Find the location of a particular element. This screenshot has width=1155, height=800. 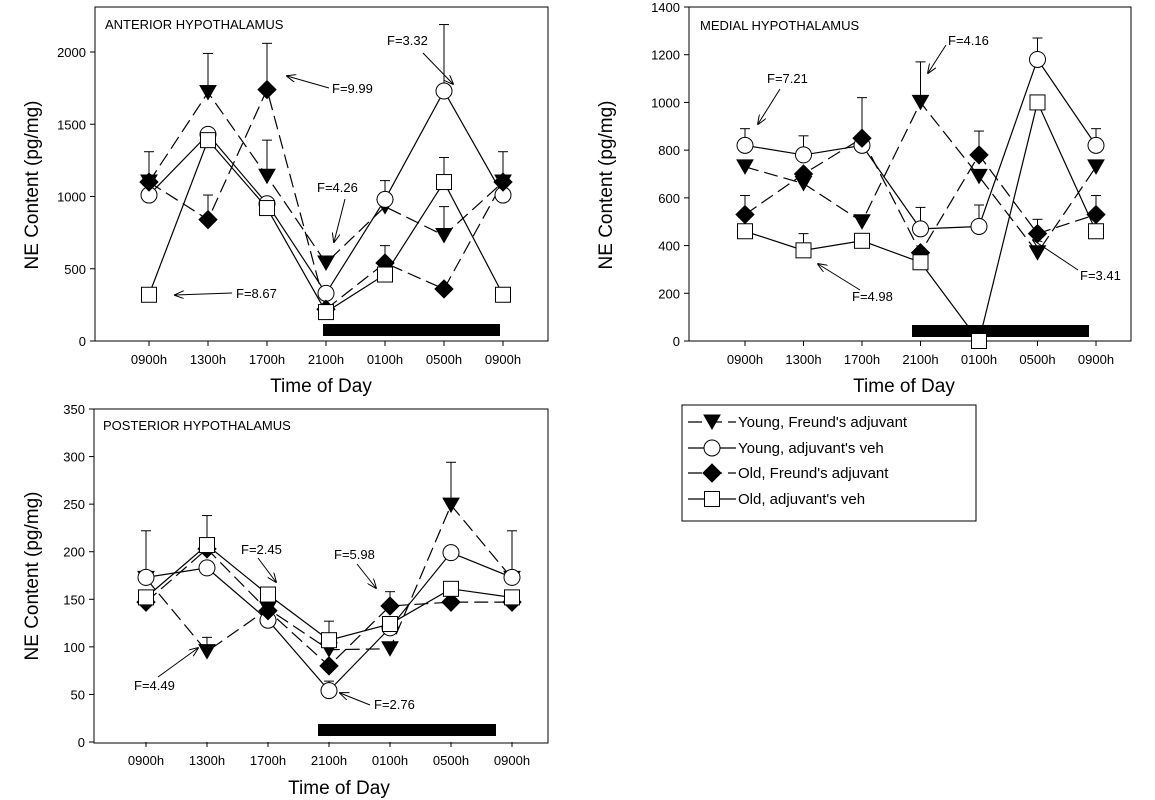

legend-entry-label: Old, adjuvant's veh is located at coordinates (801, 499).